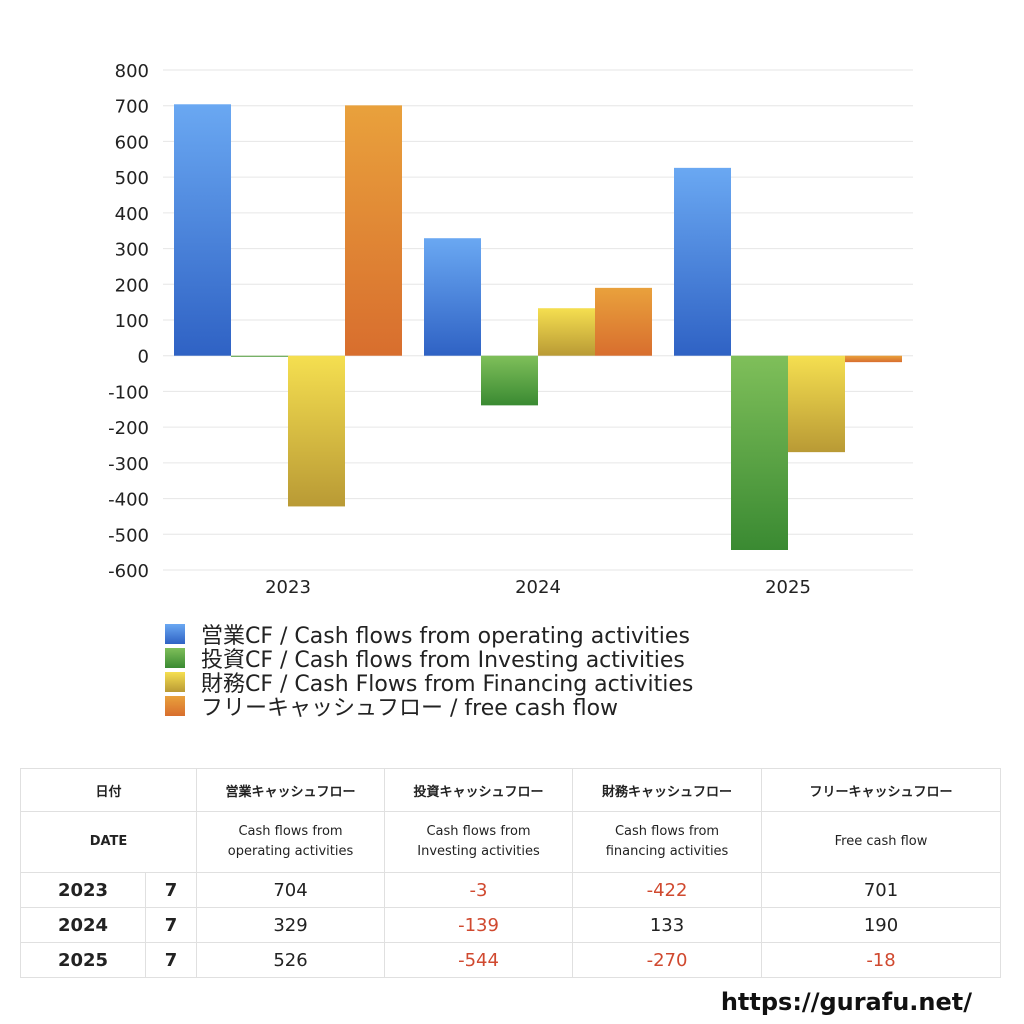 Image resolution: width=1024 pixels, height=1024 pixels. Describe the element at coordinates (132, 321) in the screenshot. I see `y-tick-label: 100` at that location.